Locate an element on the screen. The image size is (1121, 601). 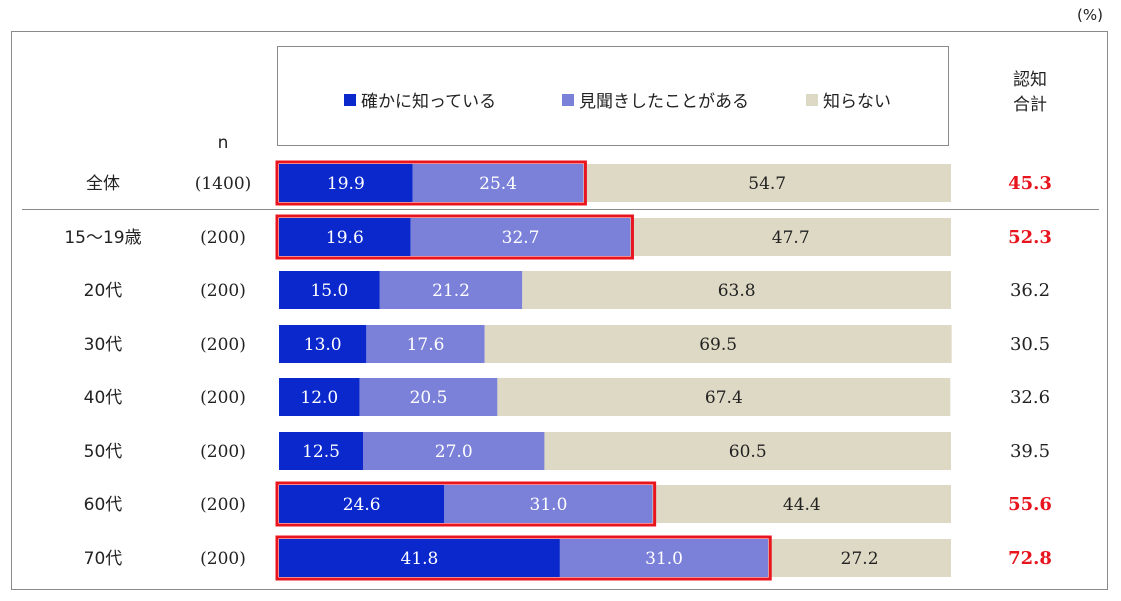
bar-value-label: 41.8 is located at coordinates (420, 559).